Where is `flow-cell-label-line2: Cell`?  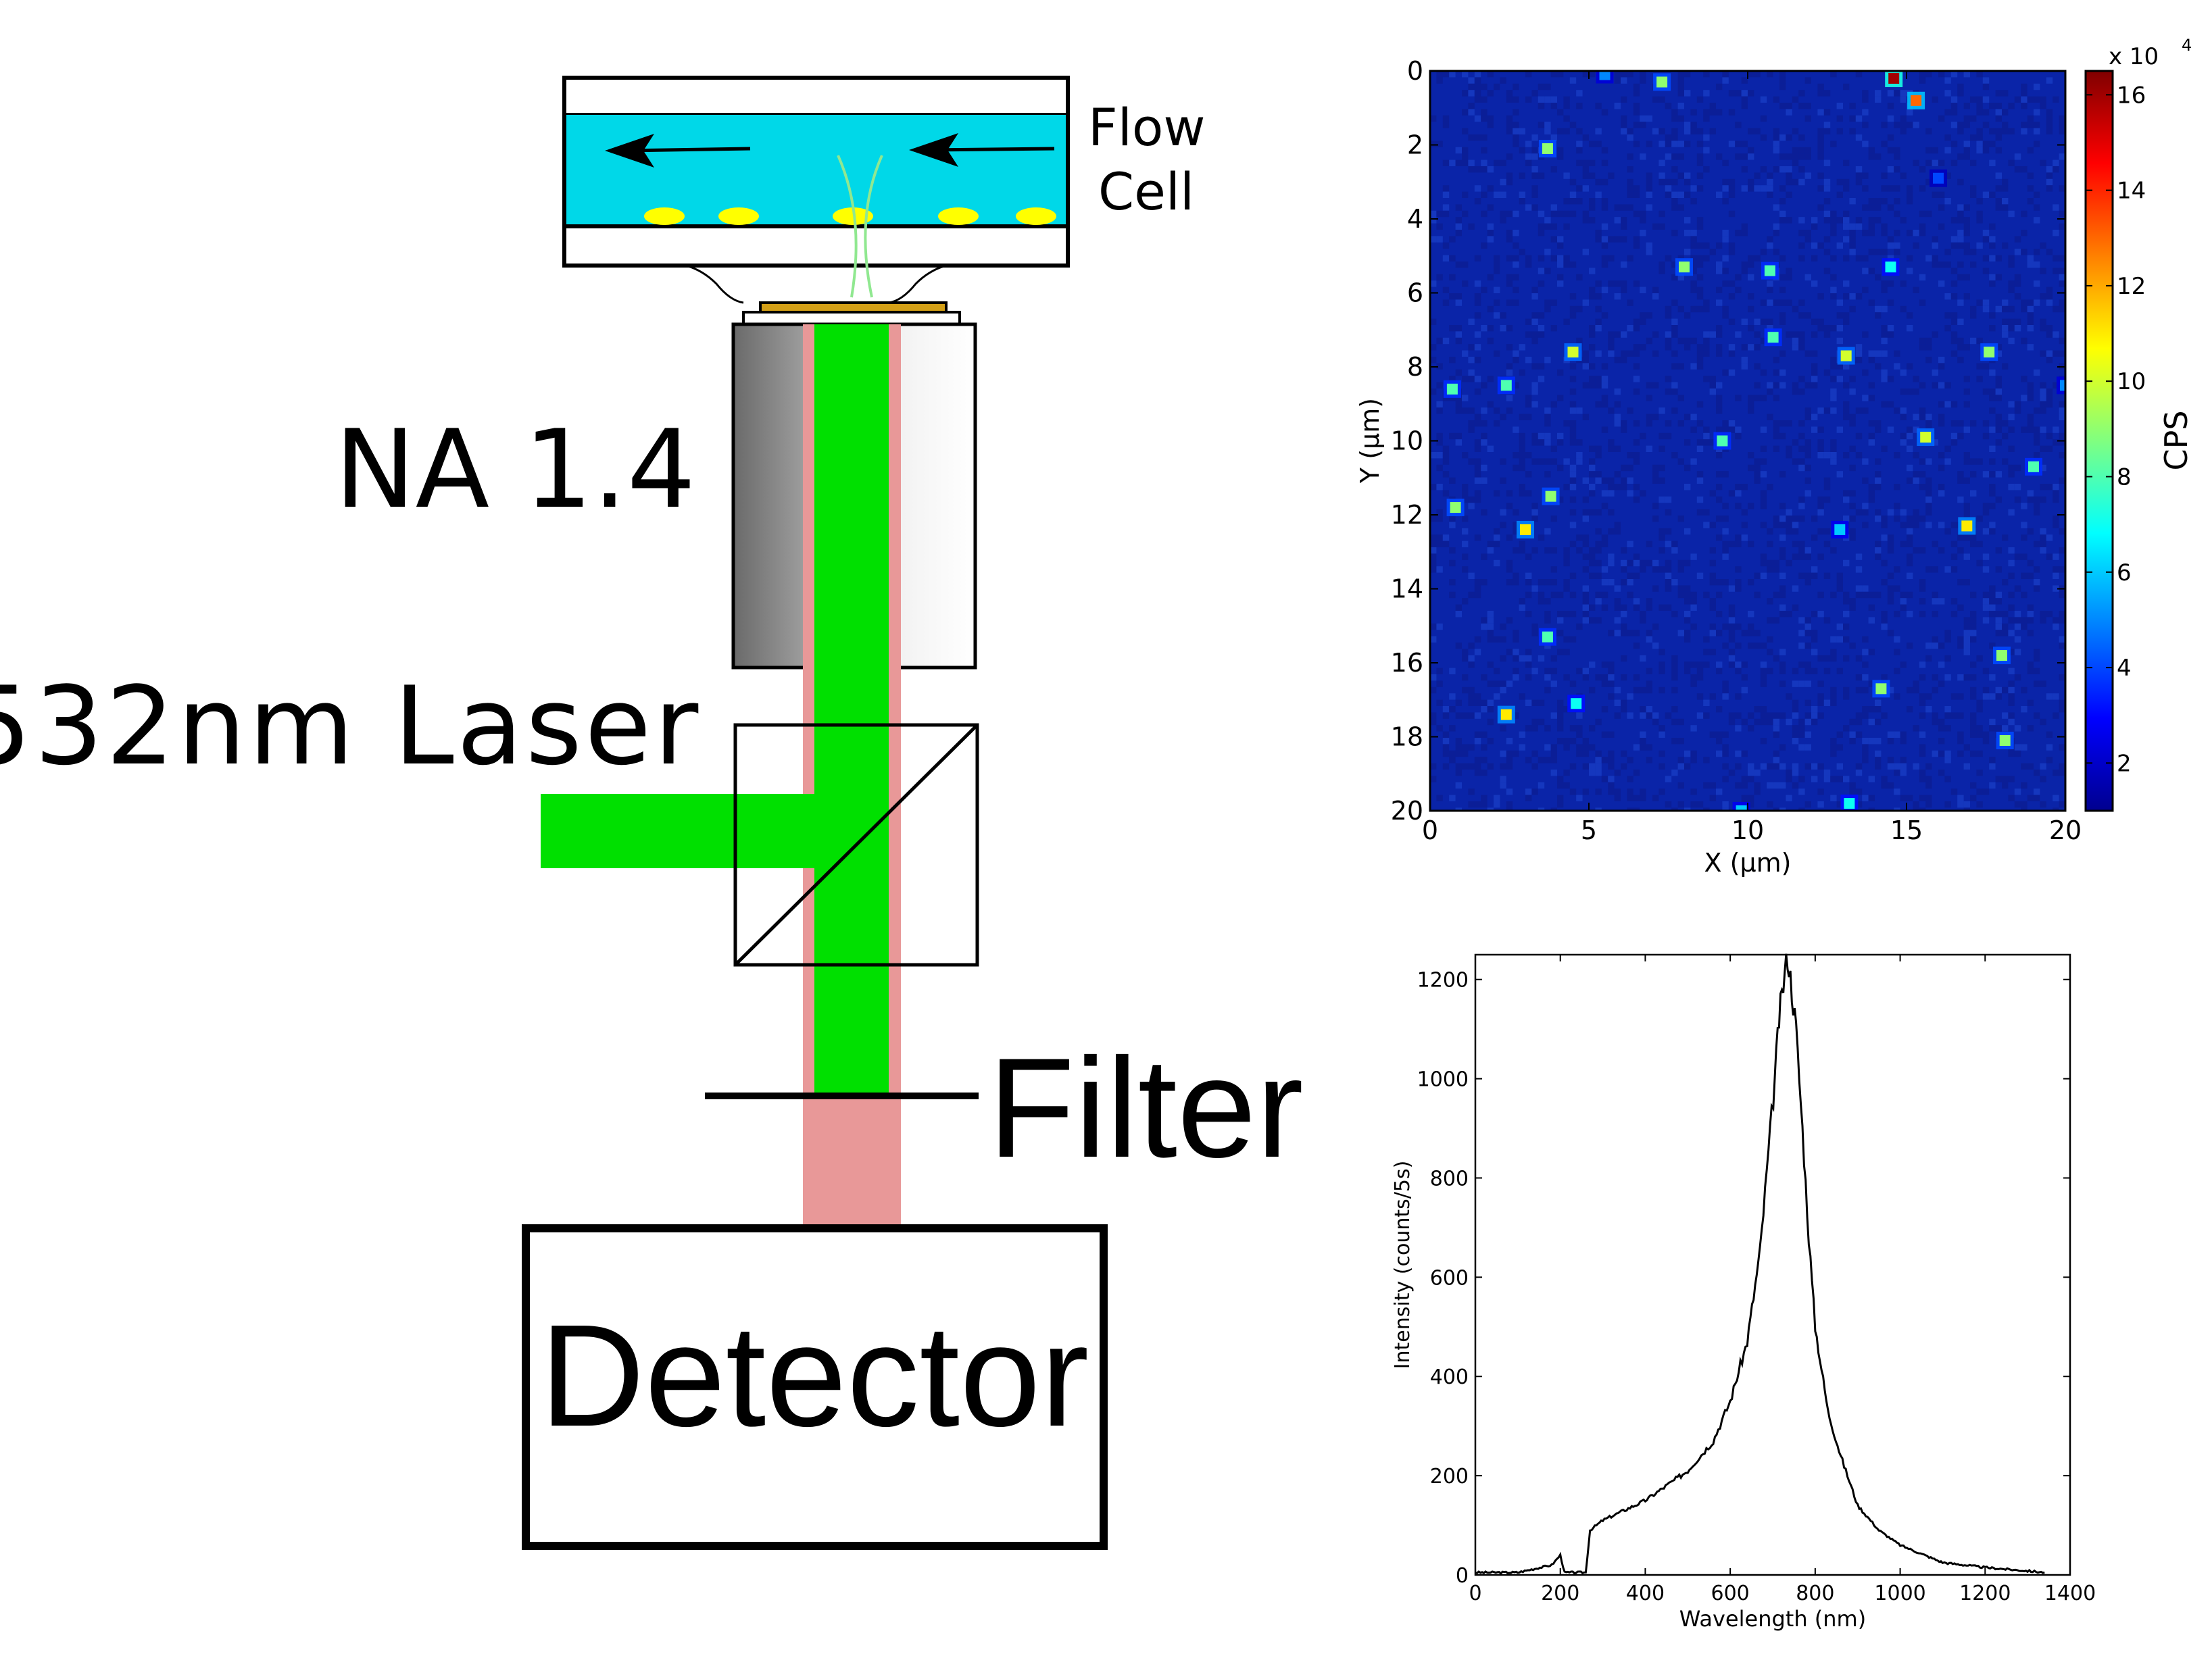
flow-cell-label-line2: Cell is located at coordinates (1146, 191).